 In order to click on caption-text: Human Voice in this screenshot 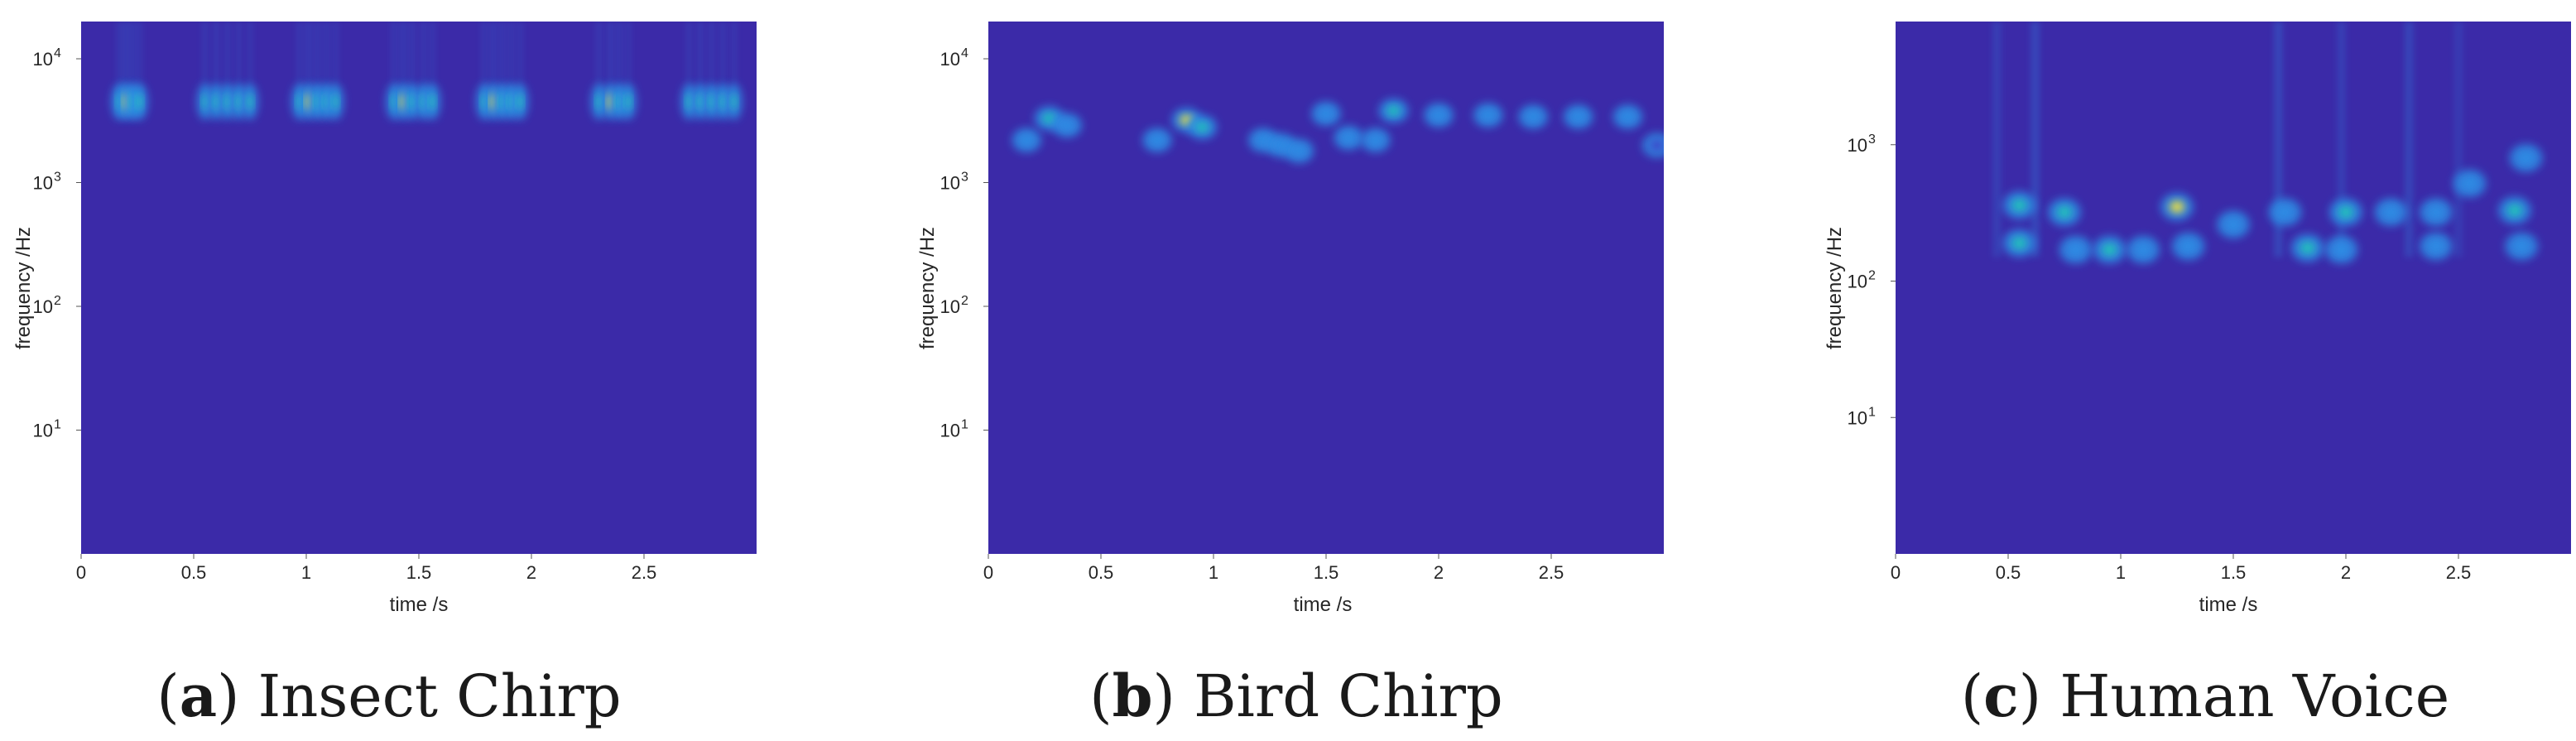, I will do `click(2254, 696)`.